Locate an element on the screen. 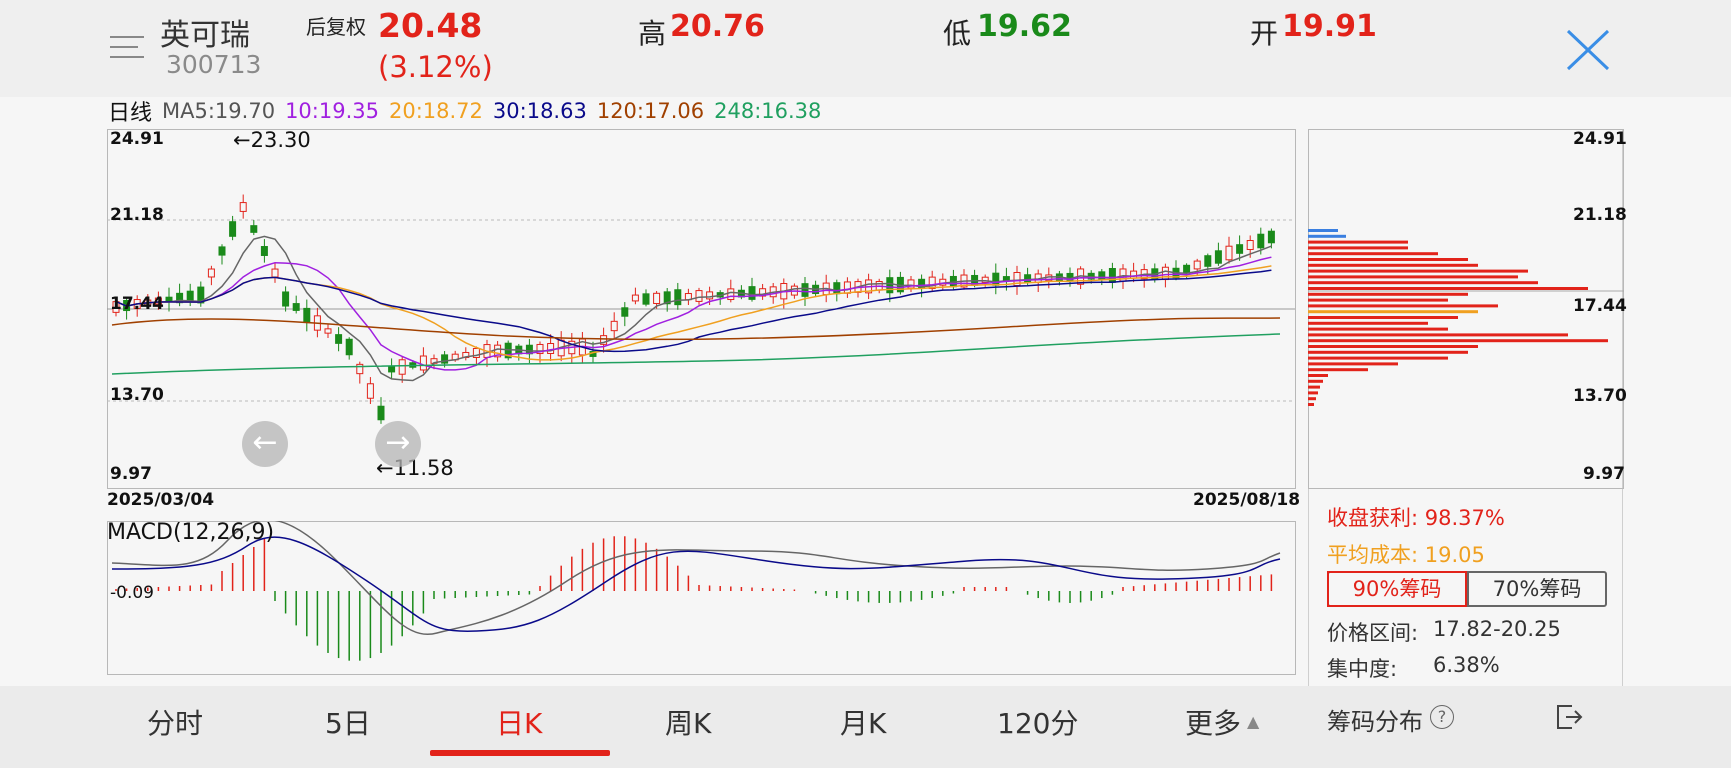 Image resolution: width=1731 pixels, height=768 pixels. period-label: 日线 is located at coordinates (130, 113).